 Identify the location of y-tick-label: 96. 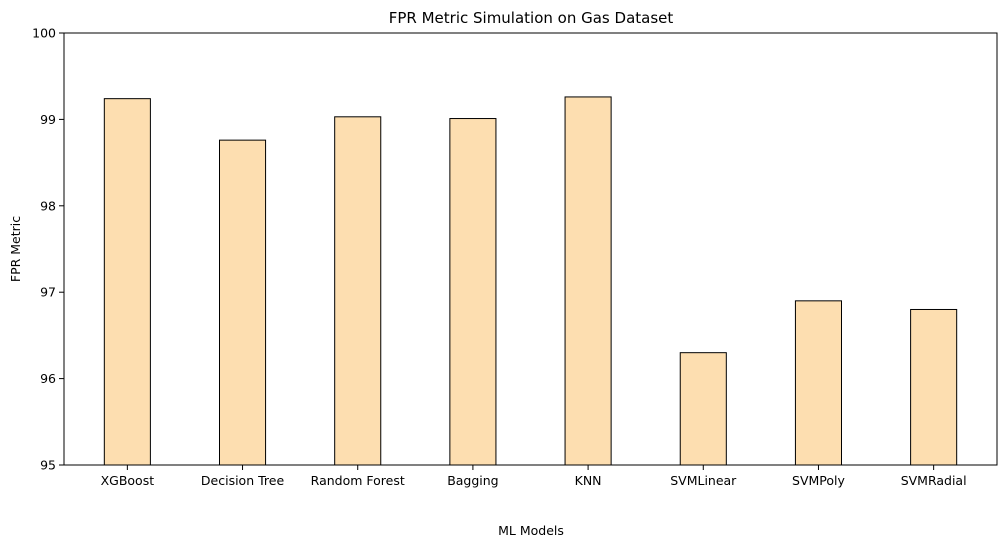
(48, 378).